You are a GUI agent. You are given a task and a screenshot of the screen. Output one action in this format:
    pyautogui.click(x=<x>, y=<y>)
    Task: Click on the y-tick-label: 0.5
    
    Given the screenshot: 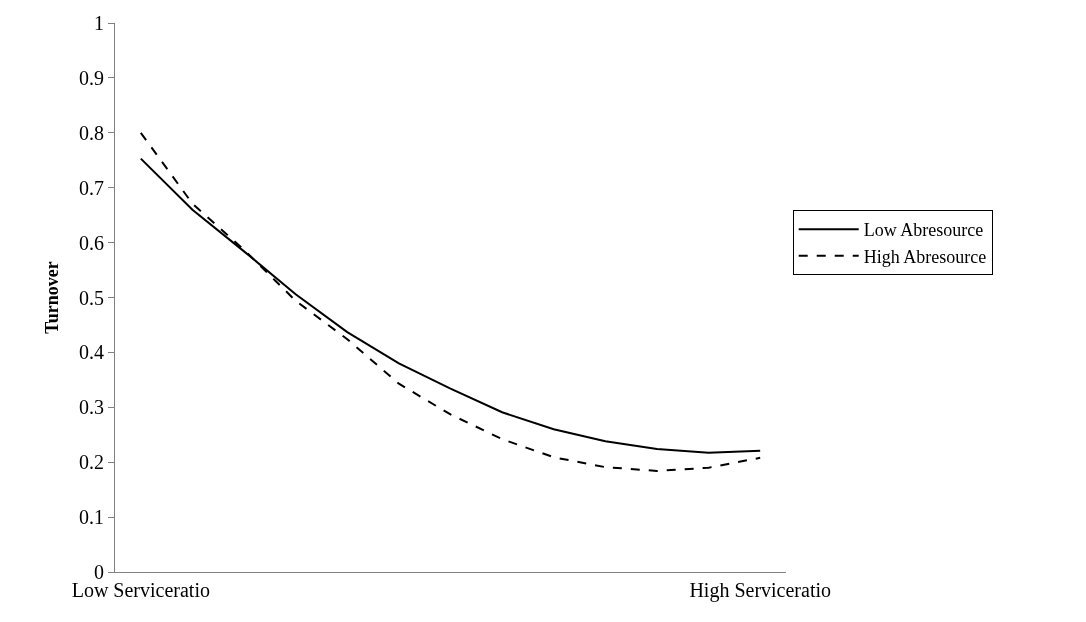 What is the action you would take?
    pyautogui.click(x=91, y=297)
    